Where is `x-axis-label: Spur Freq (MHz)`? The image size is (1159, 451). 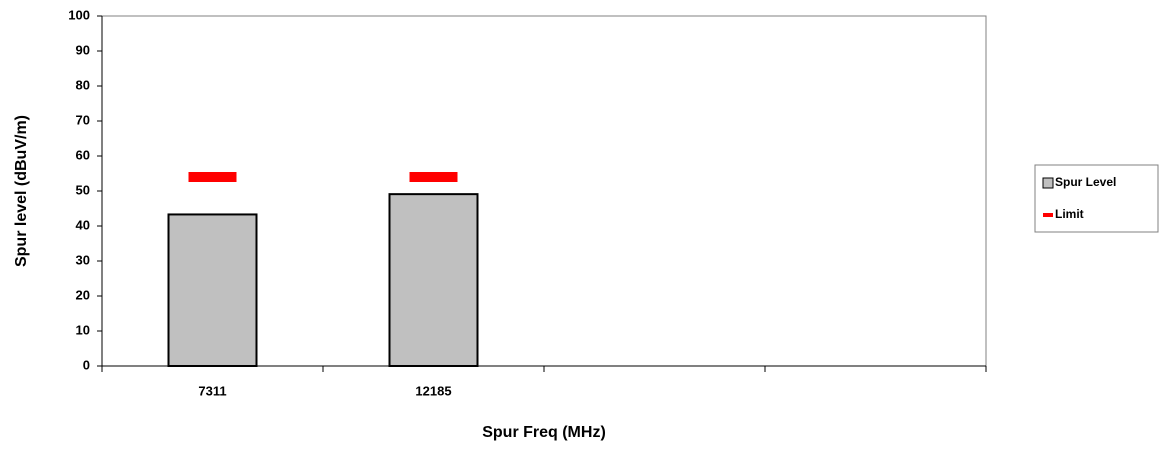
x-axis-label: Spur Freq (MHz) is located at coordinates (544, 432).